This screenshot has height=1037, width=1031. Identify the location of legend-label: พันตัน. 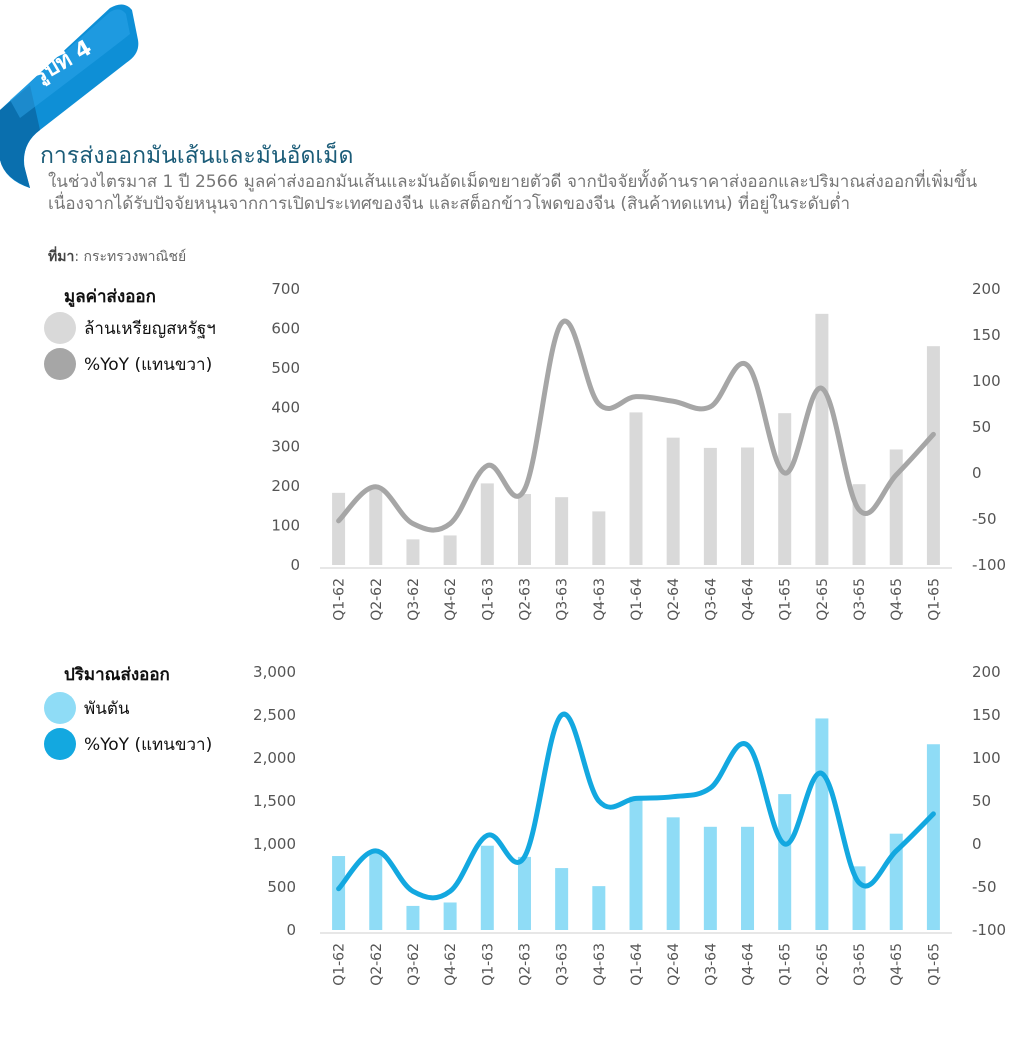
(107, 708).